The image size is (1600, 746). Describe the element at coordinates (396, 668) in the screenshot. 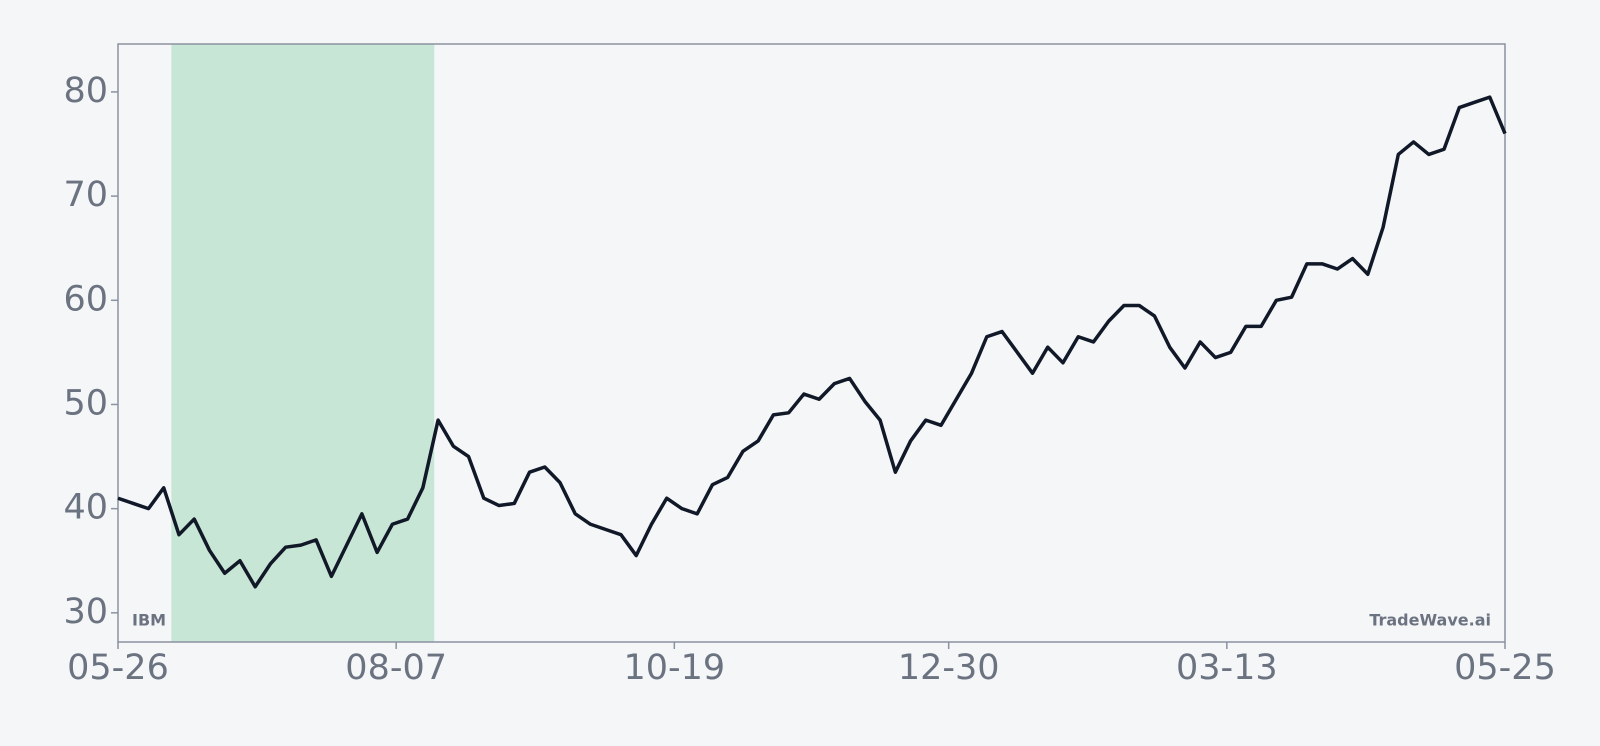

I see `x-tick-label: 08-07` at that location.